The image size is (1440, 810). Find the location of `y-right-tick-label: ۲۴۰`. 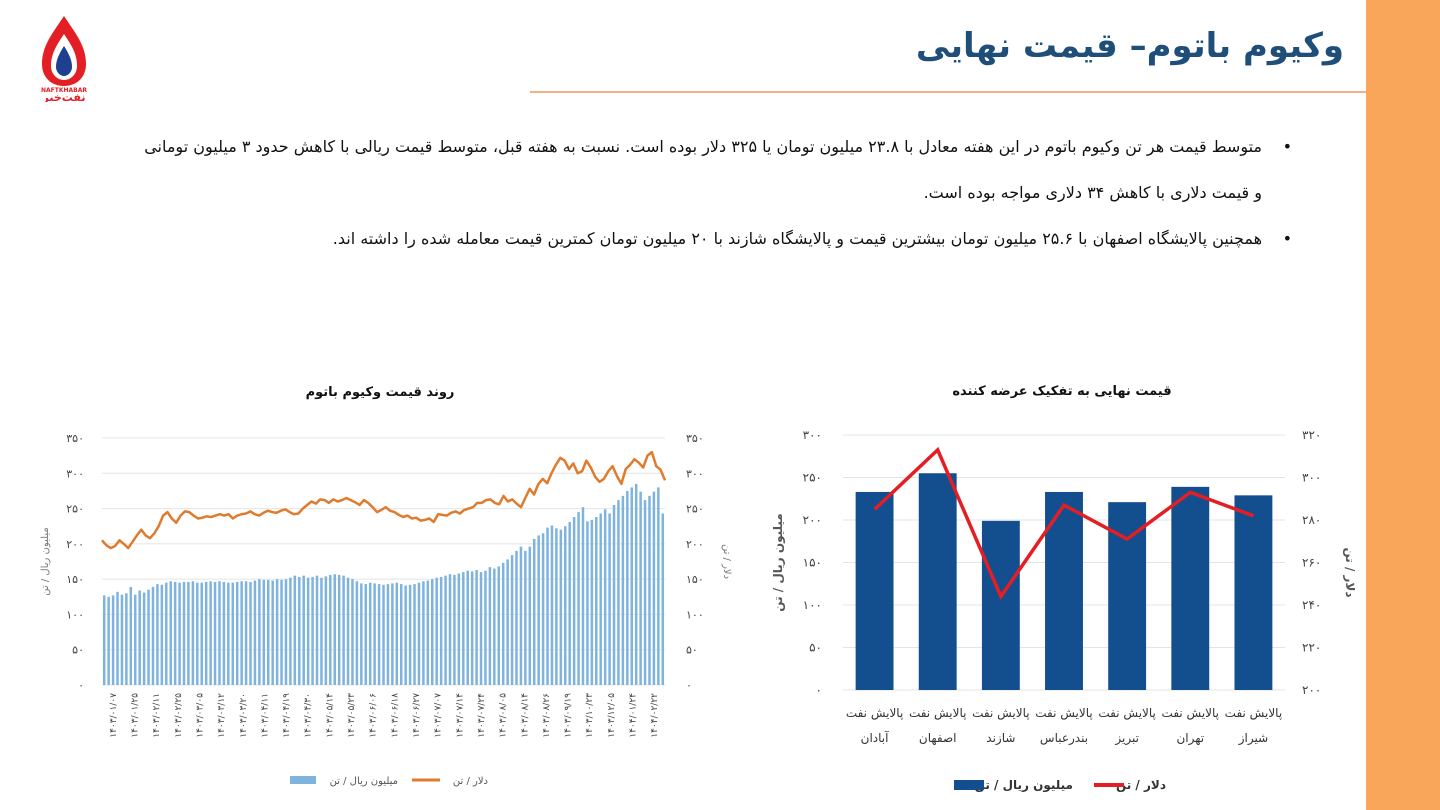

y-right-tick-label: ۲۴۰ is located at coordinates (1311, 605).